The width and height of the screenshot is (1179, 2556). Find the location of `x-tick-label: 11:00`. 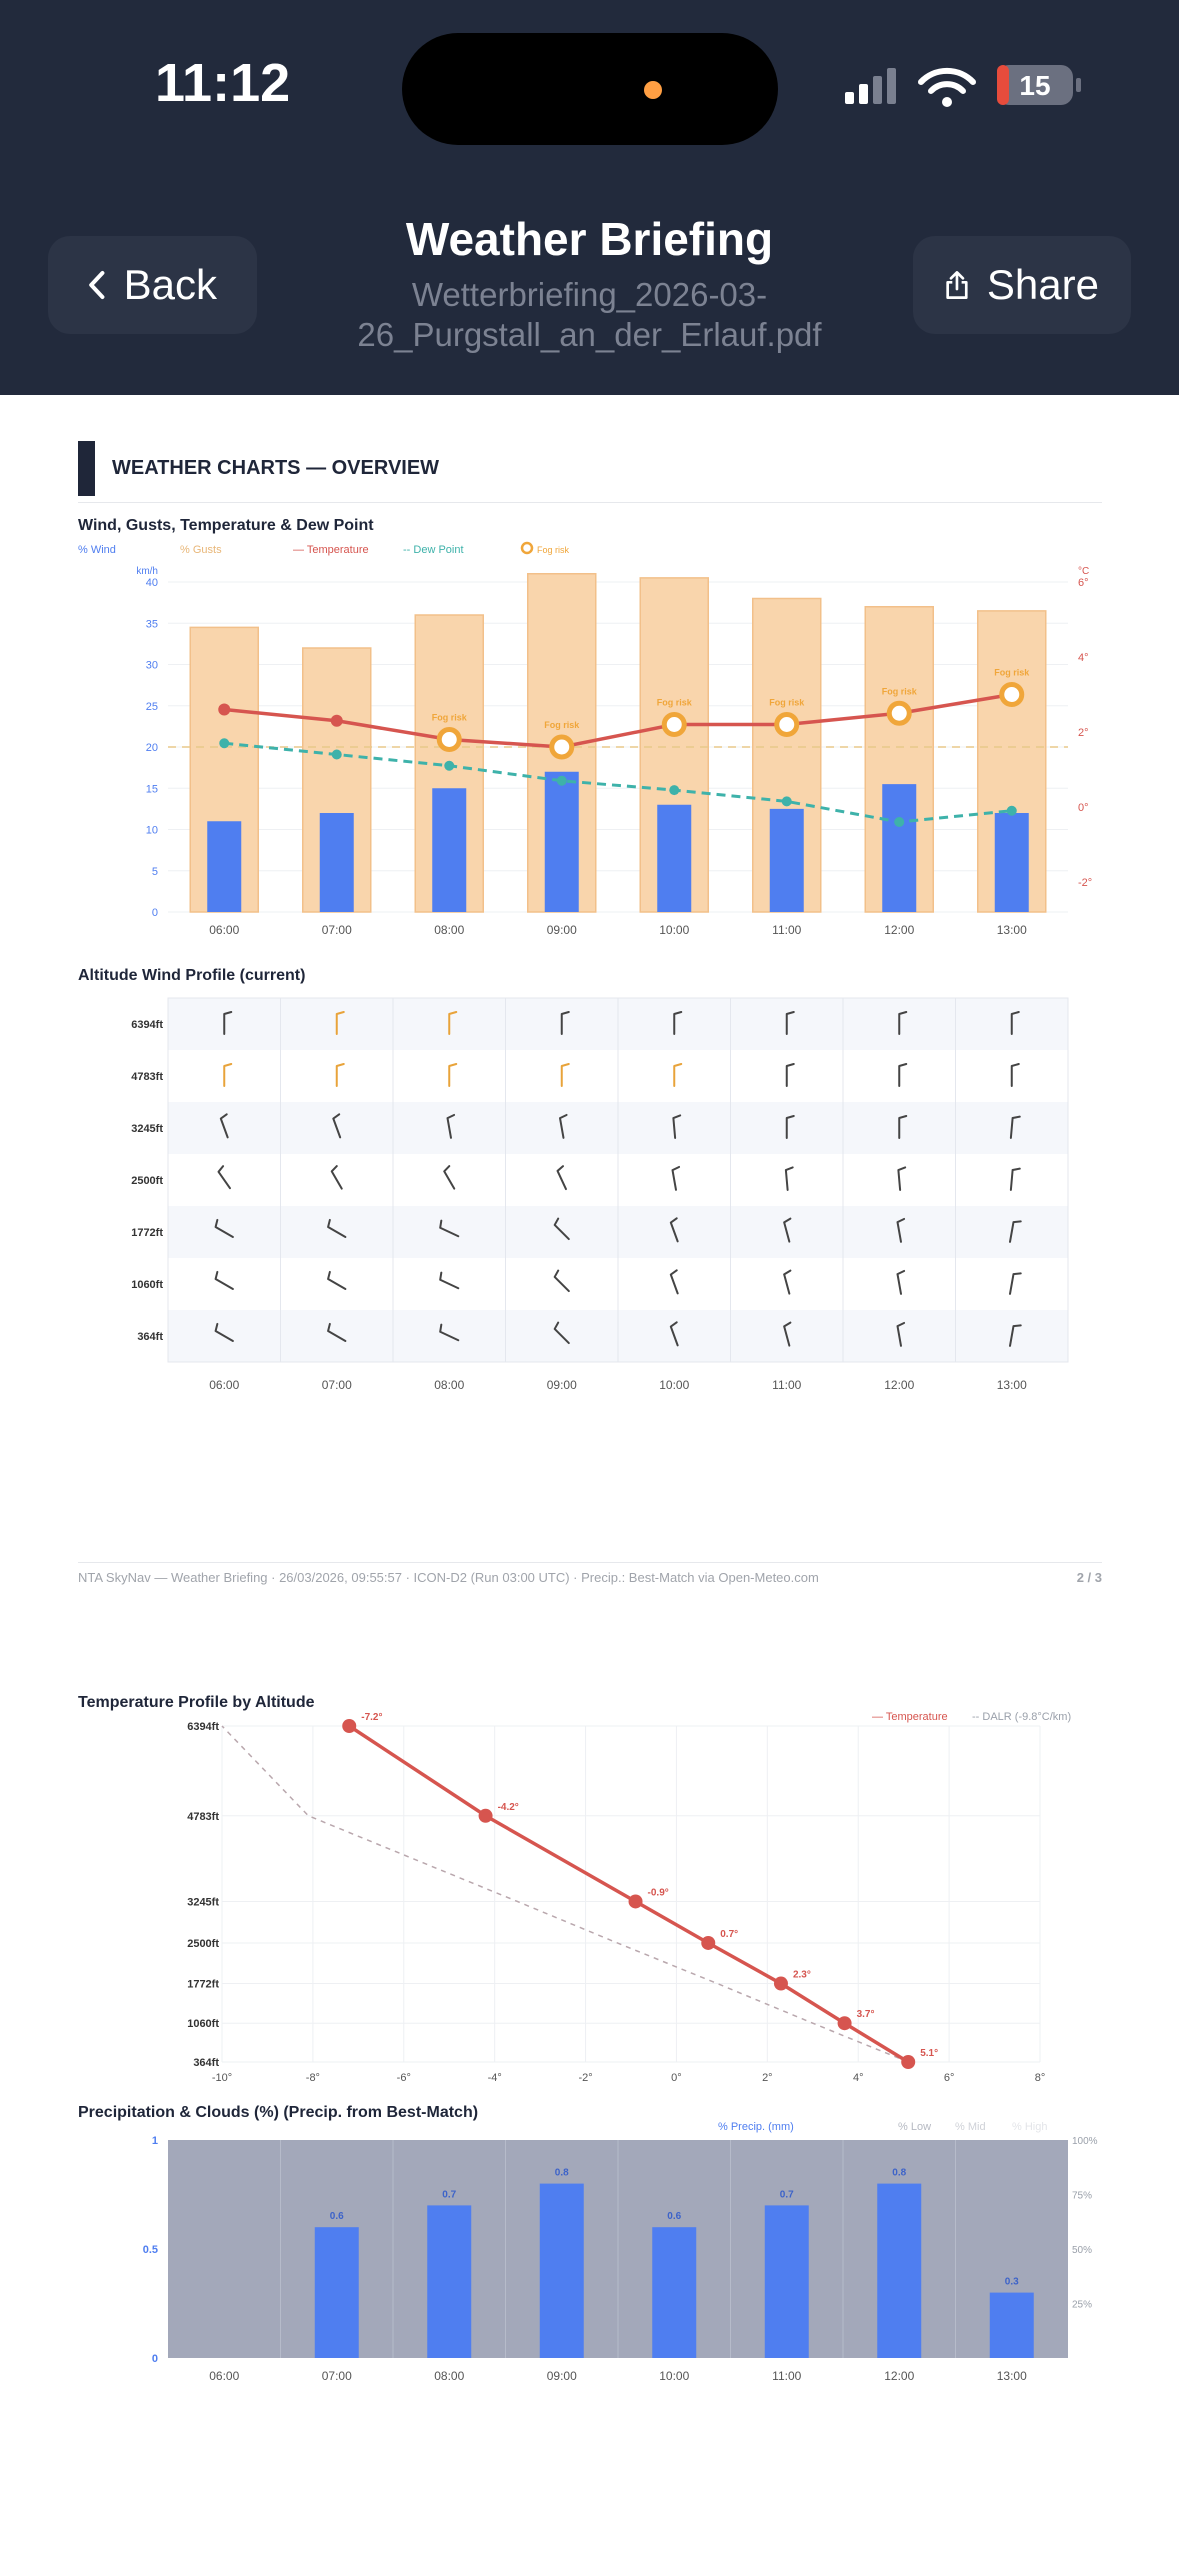

x-tick-label: 11:00 is located at coordinates (786, 1384).